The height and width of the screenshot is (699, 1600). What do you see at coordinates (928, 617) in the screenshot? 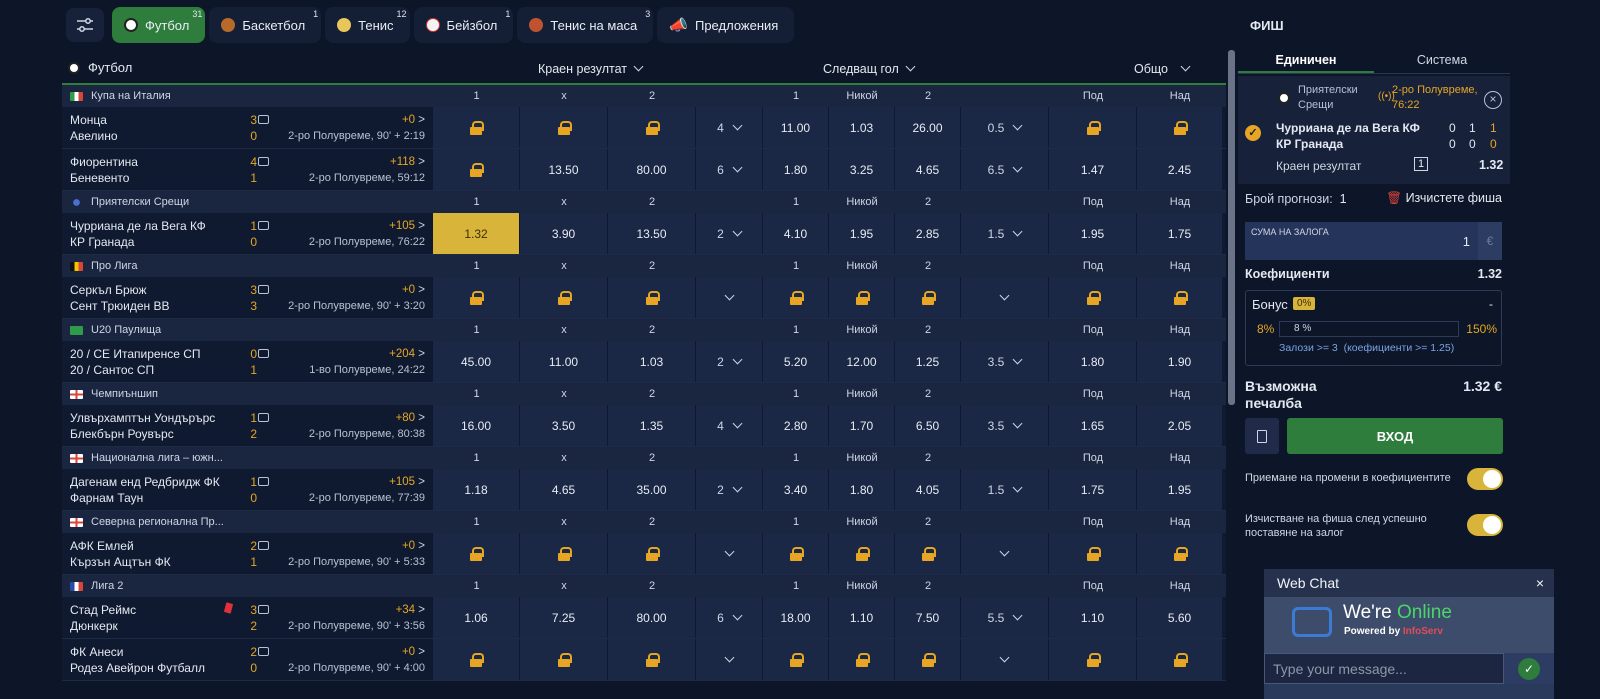
I see `odd-button: 7.50` at bounding box center [928, 617].